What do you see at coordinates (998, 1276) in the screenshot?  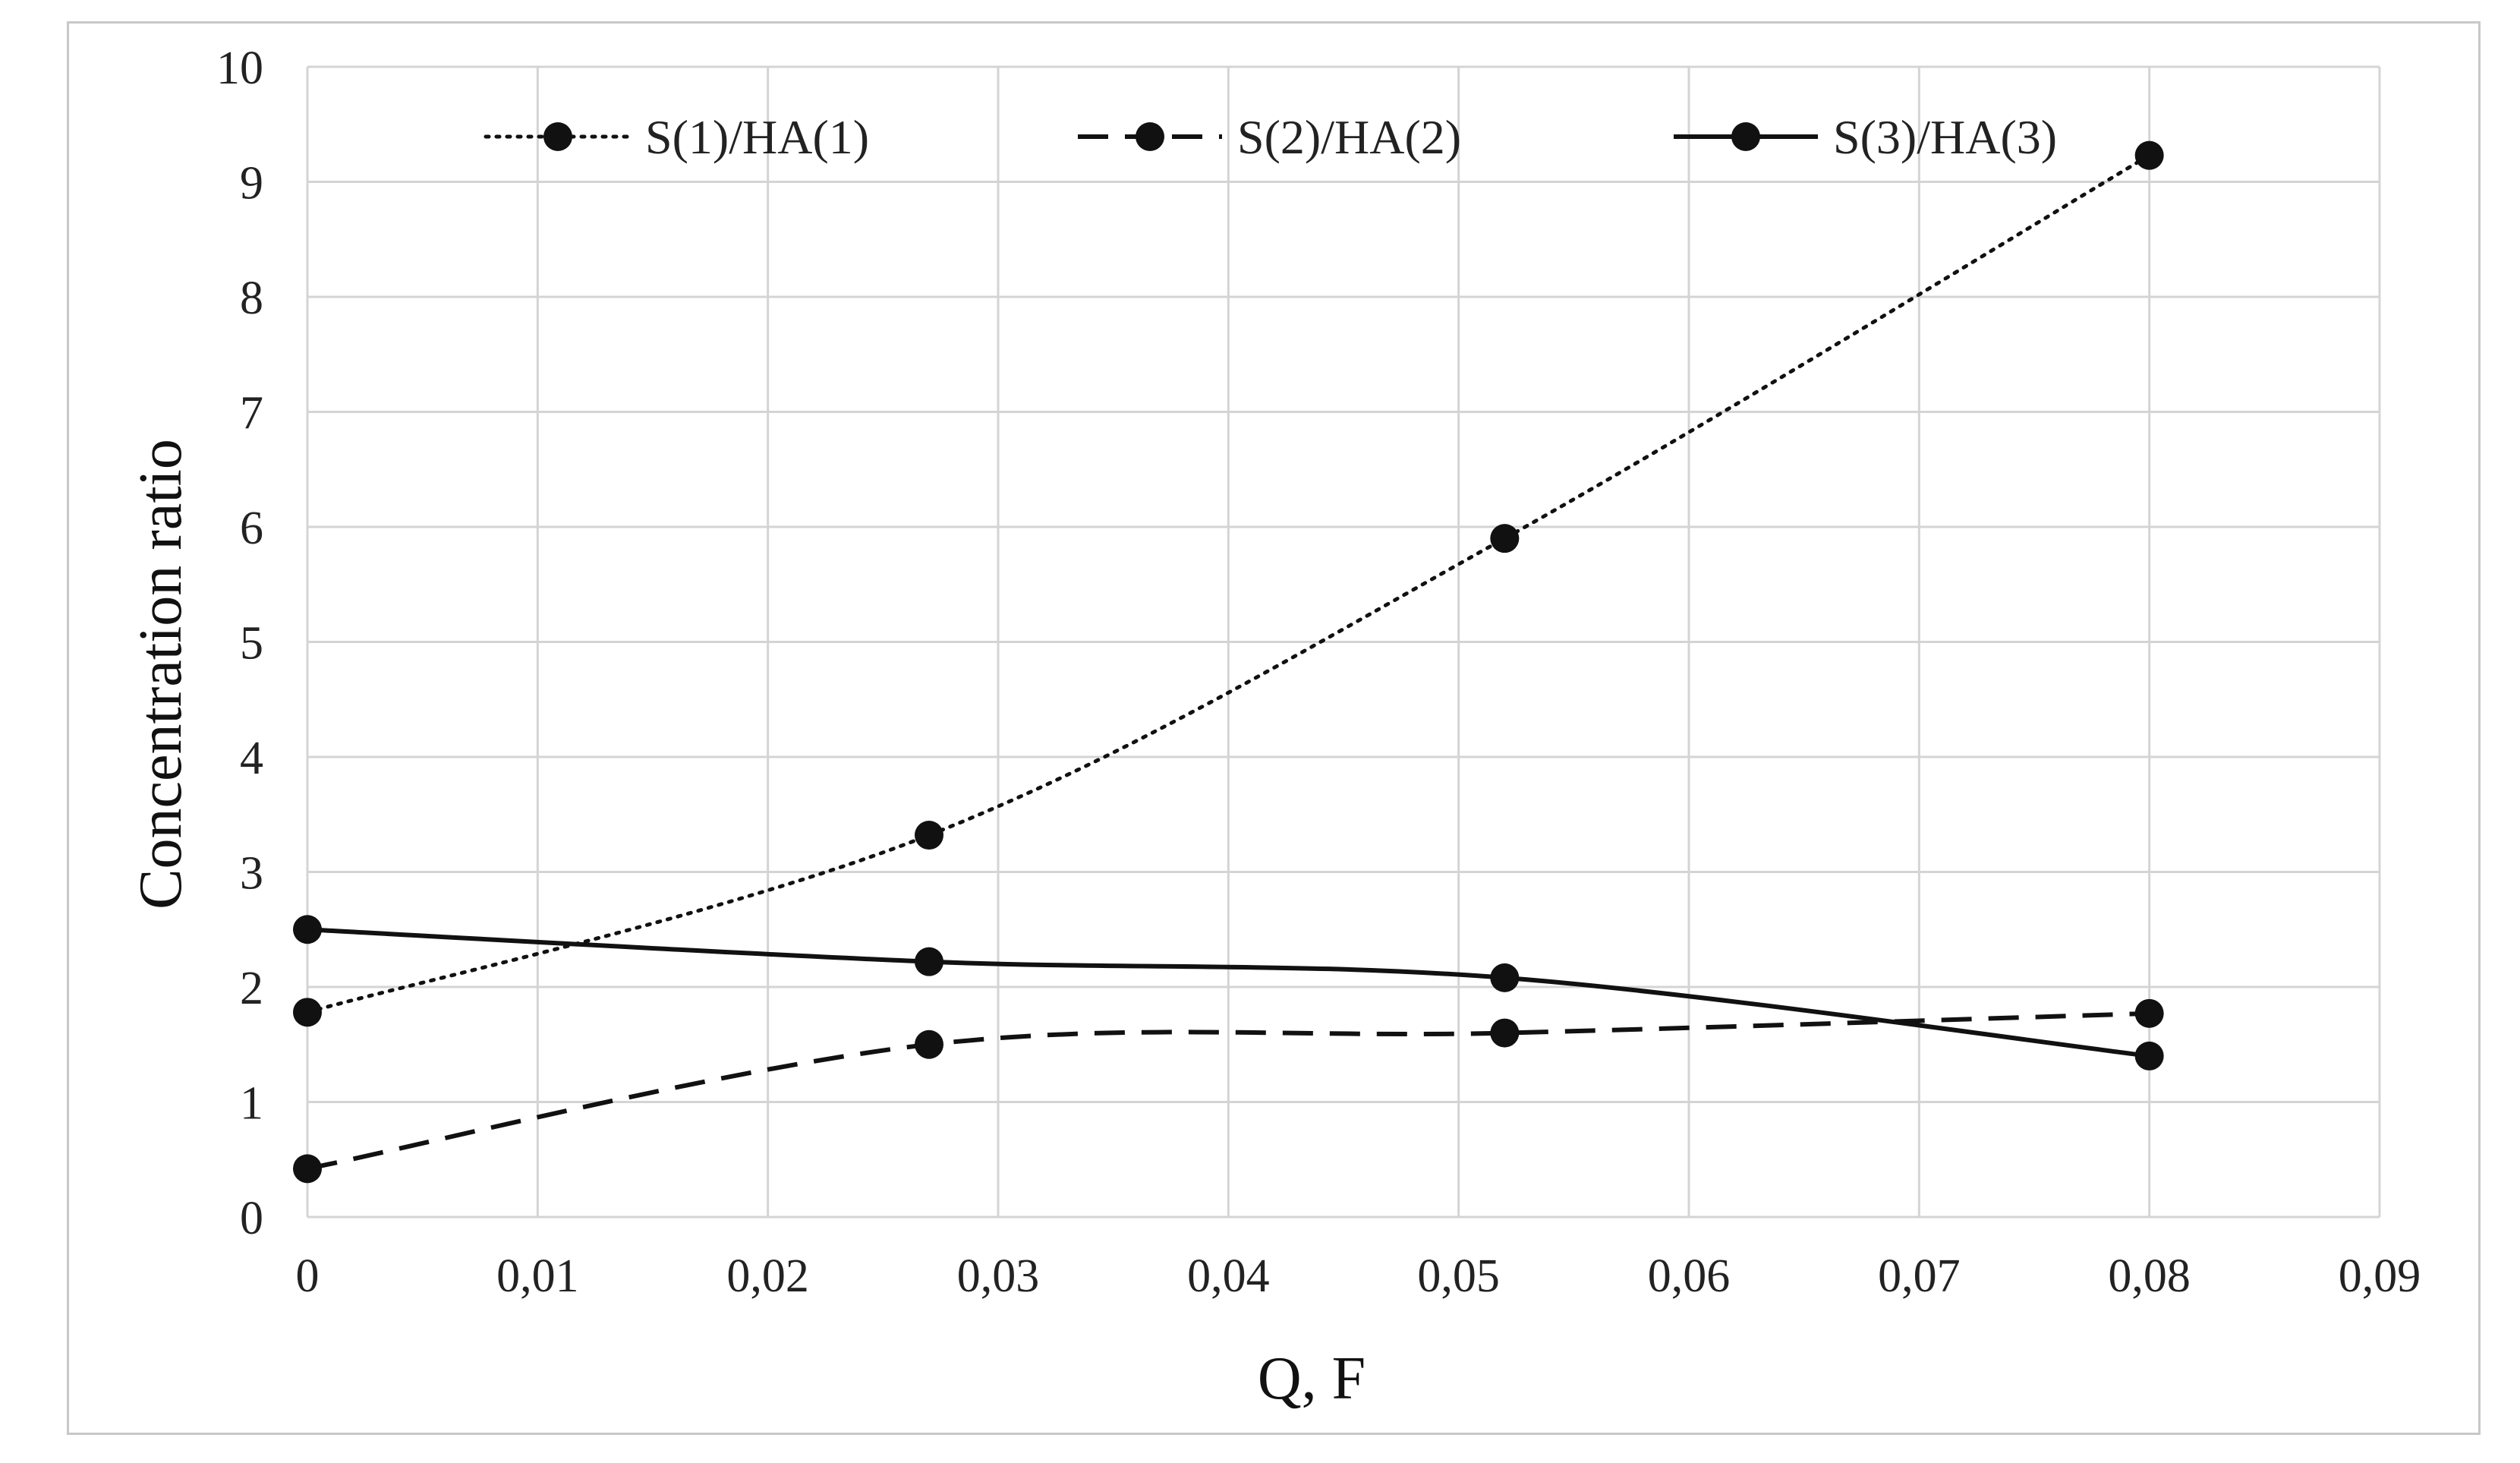 I see `x-tick-label: 0,03` at bounding box center [998, 1276].